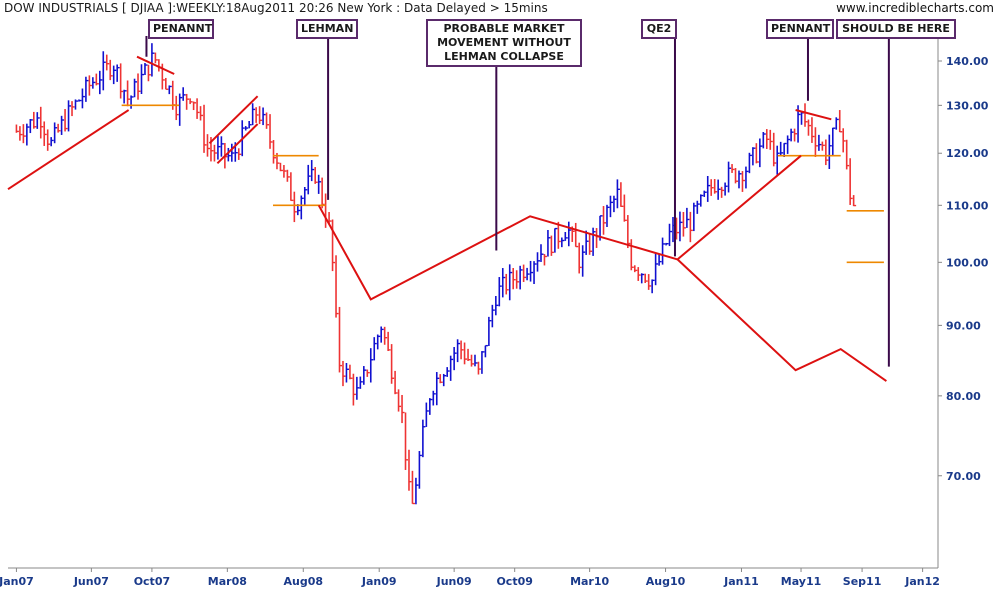 Image resolution: width=1000 pixels, height=600 pixels. What do you see at coordinates (915, 8) in the screenshot?
I see `site-watermark: www.incrediblecharts.com` at bounding box center [915, 8].